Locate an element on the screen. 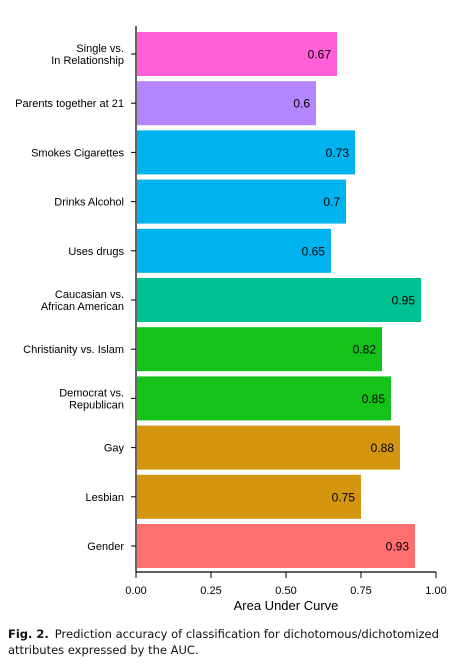 Image resolution: width=469 pixels, height=667 pixels. x-tick-label: 0.75 is located at coordinates (360, 591).